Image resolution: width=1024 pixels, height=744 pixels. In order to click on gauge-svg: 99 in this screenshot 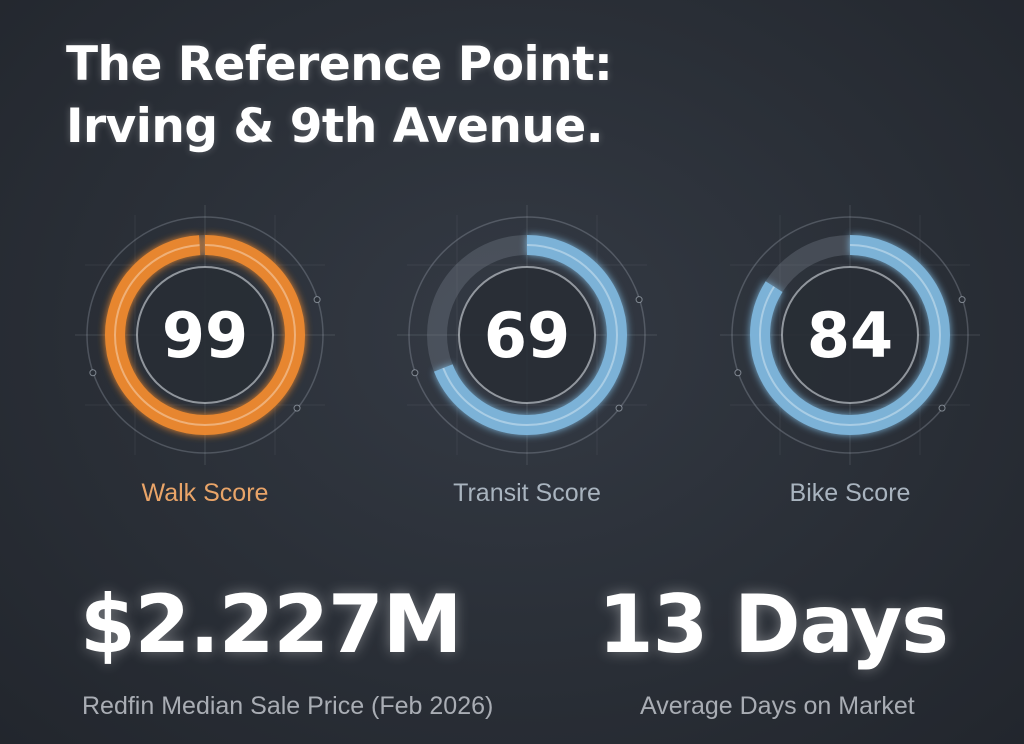, I will do `click(205, 335)`.